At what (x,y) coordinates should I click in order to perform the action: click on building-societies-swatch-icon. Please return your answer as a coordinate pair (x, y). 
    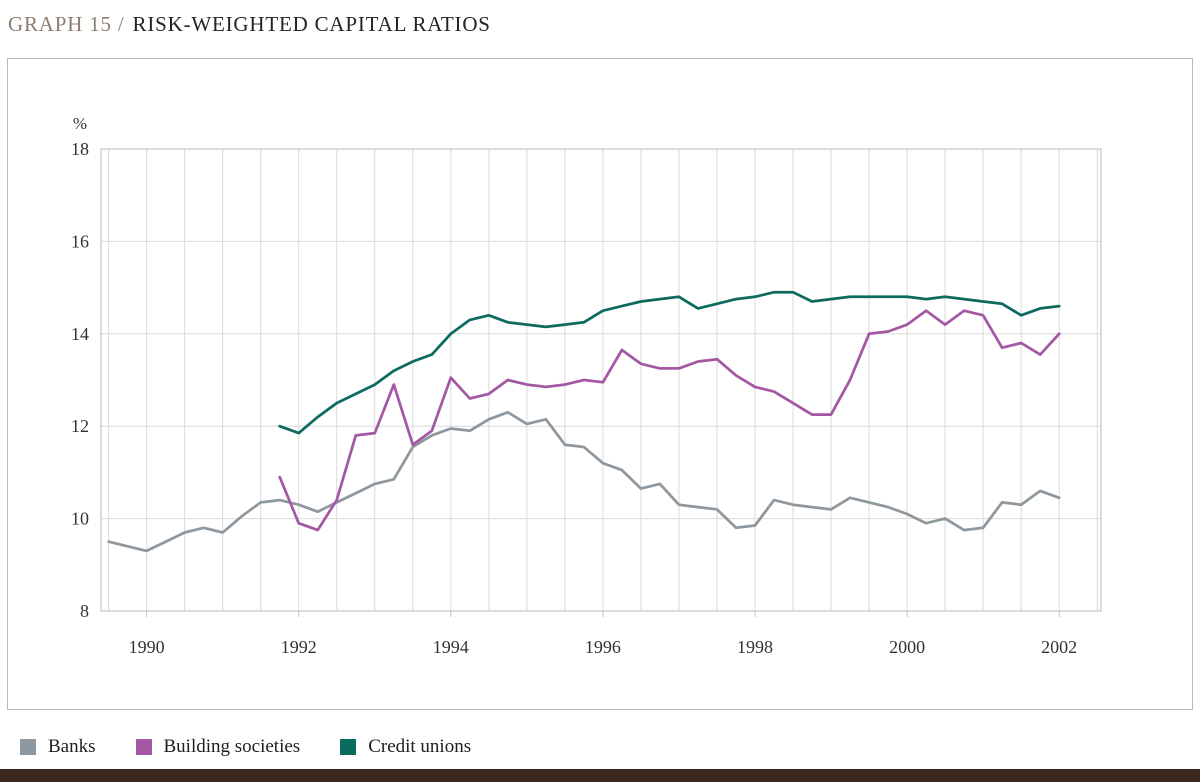
    Looking at the image, I should click on (143, 747).